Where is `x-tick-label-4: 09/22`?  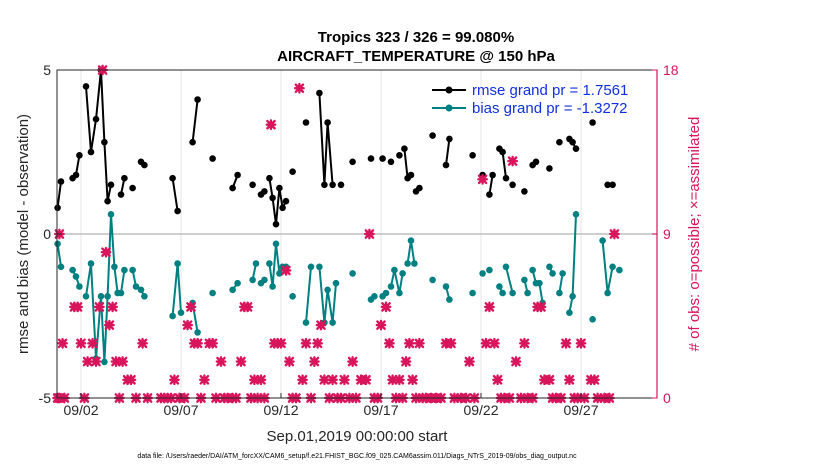
x-tick-label-4: 09/22 is located at coordinates (480, 410).